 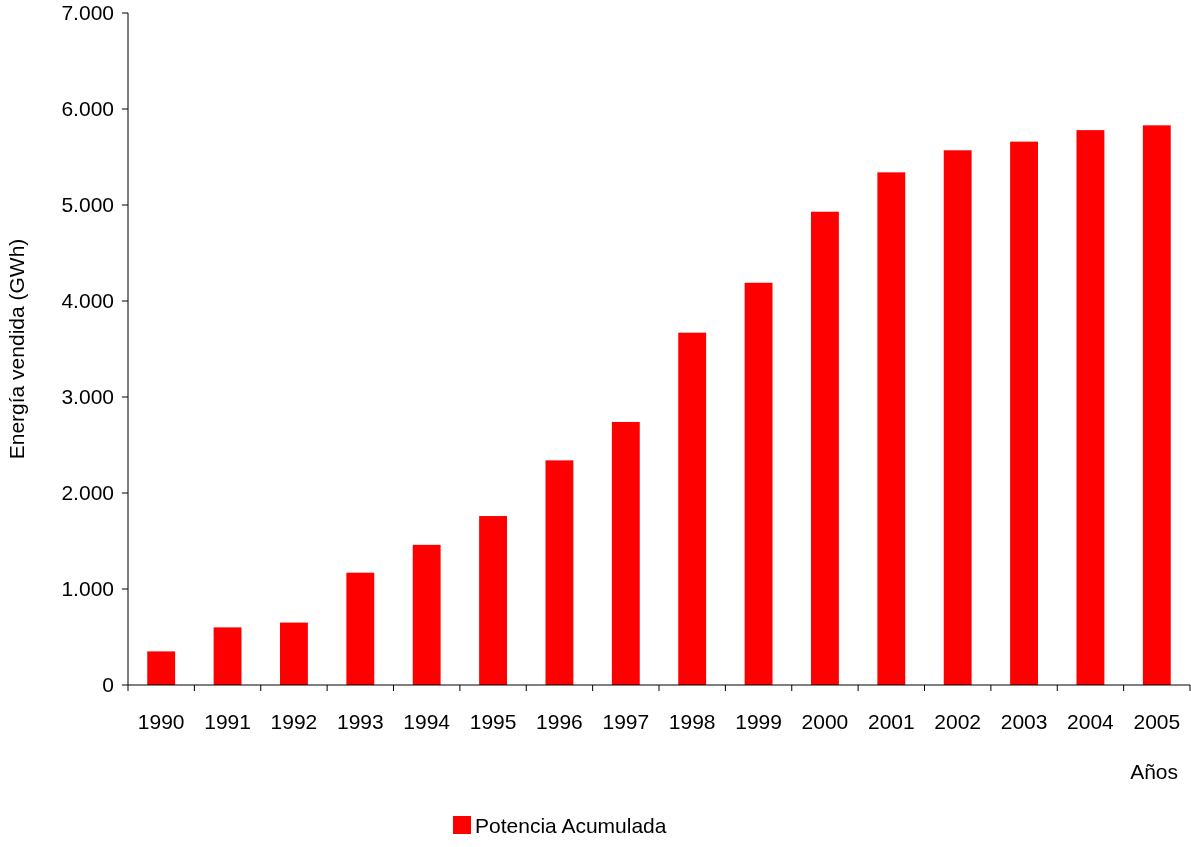 I want to click on x-tick-label: 1992, so click(x=294, y=721).